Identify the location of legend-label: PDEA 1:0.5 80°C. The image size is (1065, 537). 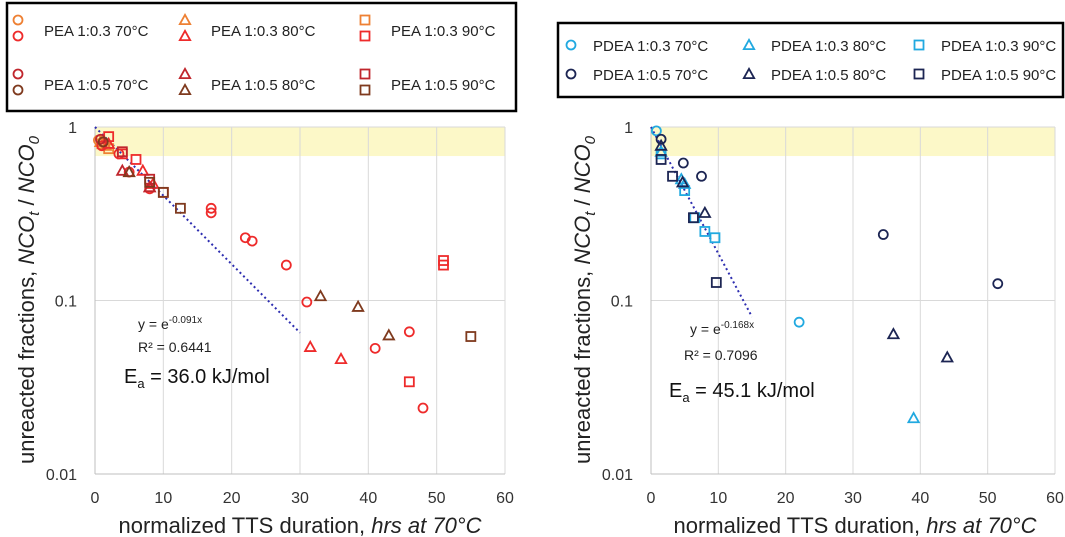
(828, 75).